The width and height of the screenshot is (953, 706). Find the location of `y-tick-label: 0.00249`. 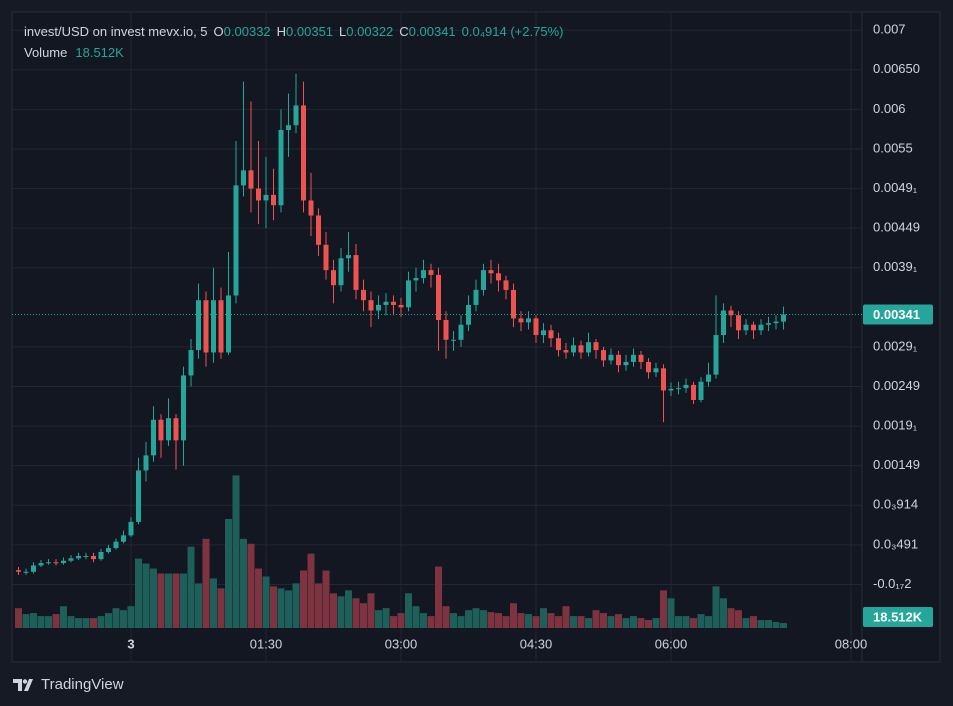

y-tick-label: 0.00249 is located at coordinates (896, 385).